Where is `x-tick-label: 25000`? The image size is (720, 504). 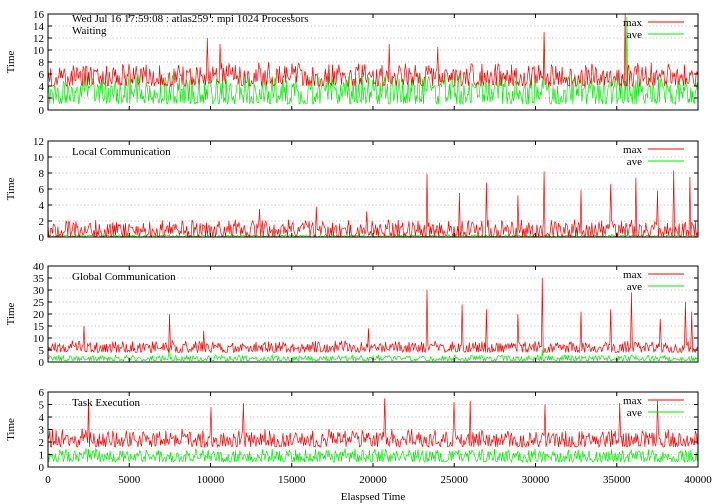
x-tick-label: 25000 is located at coordinates (455, 480).